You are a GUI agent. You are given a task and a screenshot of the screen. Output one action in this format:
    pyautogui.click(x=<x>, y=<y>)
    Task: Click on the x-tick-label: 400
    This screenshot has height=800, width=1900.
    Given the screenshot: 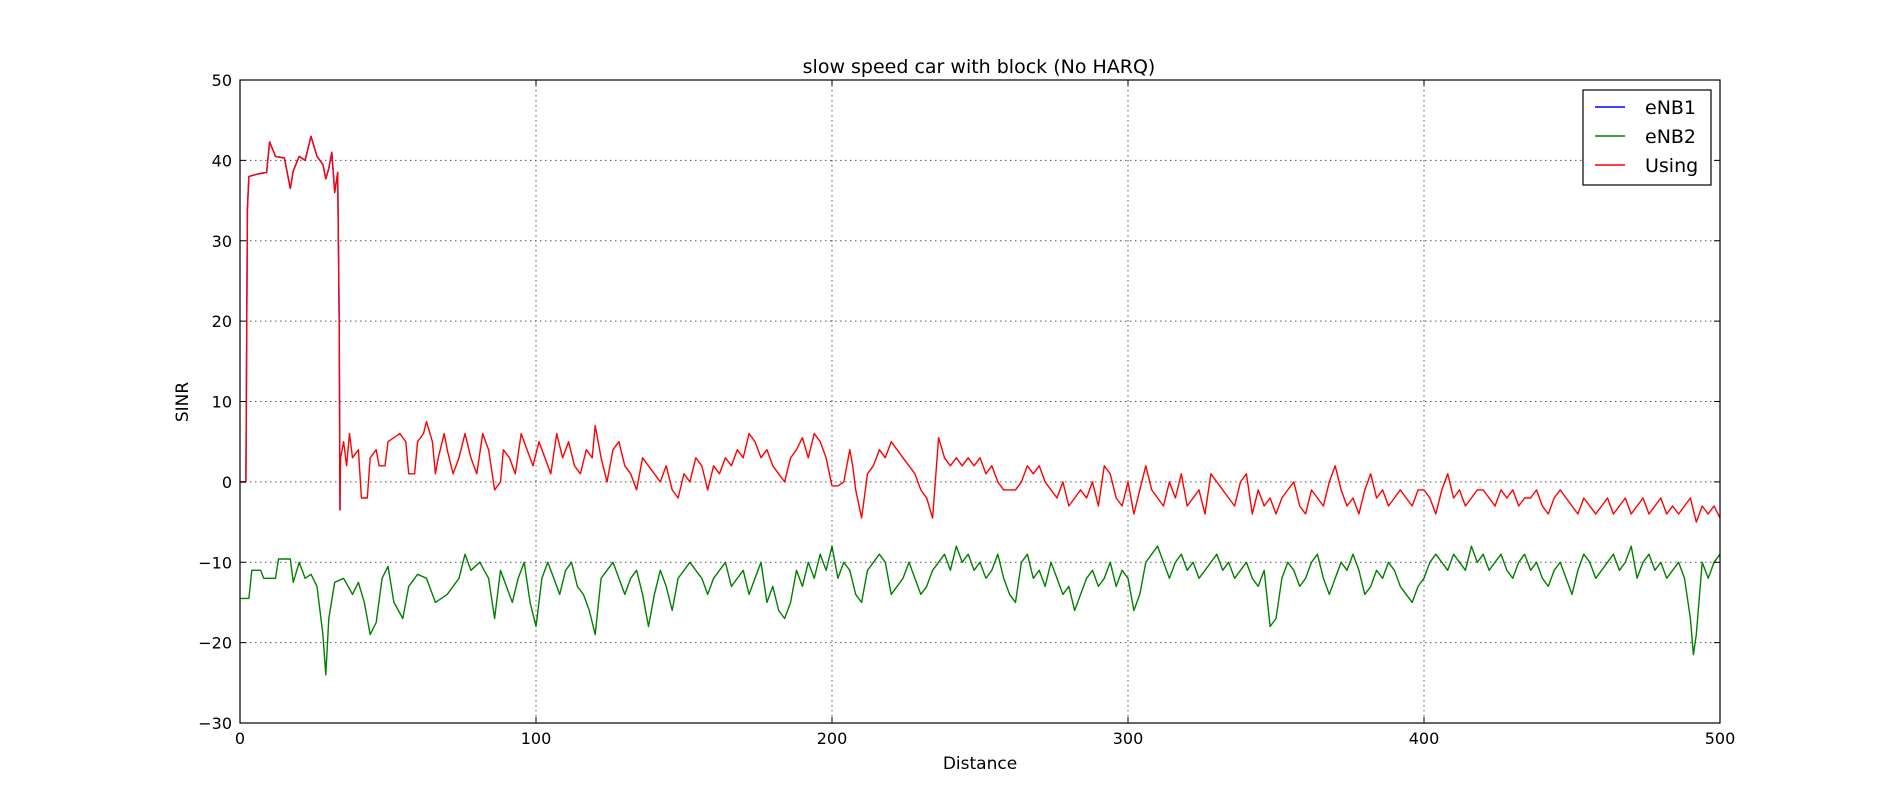 What is the action you would take?
    pyautogui.click(x=1424, y=738)
    